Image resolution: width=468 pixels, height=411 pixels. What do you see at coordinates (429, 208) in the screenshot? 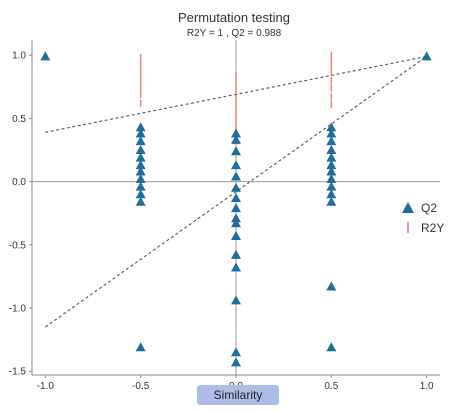
I see `legend-q2-label: Q2` at bounding box center [429, 208].